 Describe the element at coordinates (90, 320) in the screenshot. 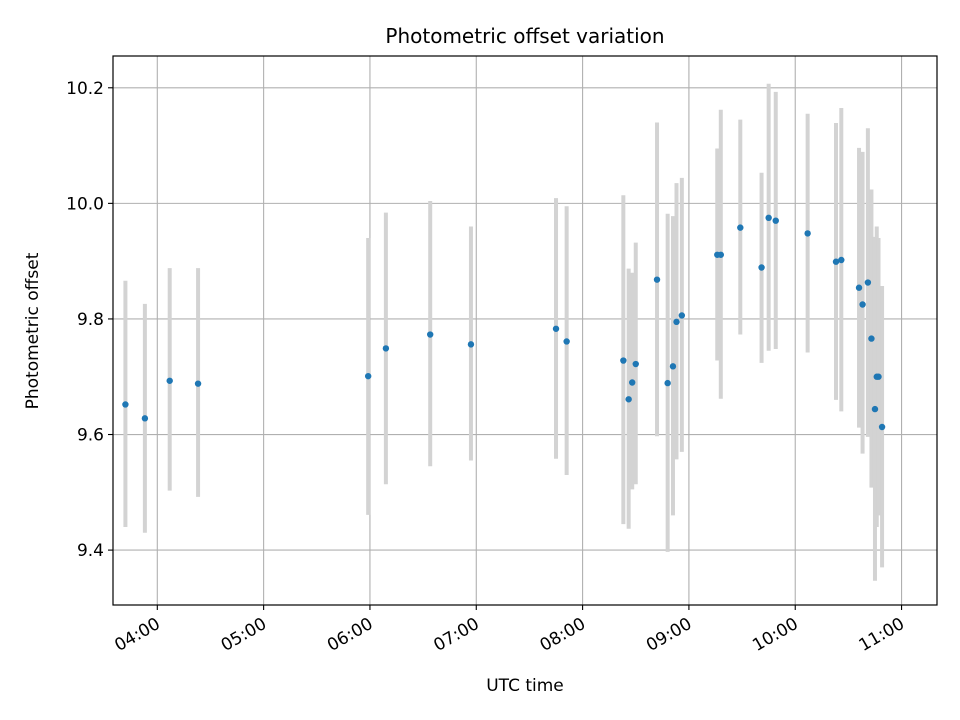

I see `y-tick-label: 9.8` at that location.